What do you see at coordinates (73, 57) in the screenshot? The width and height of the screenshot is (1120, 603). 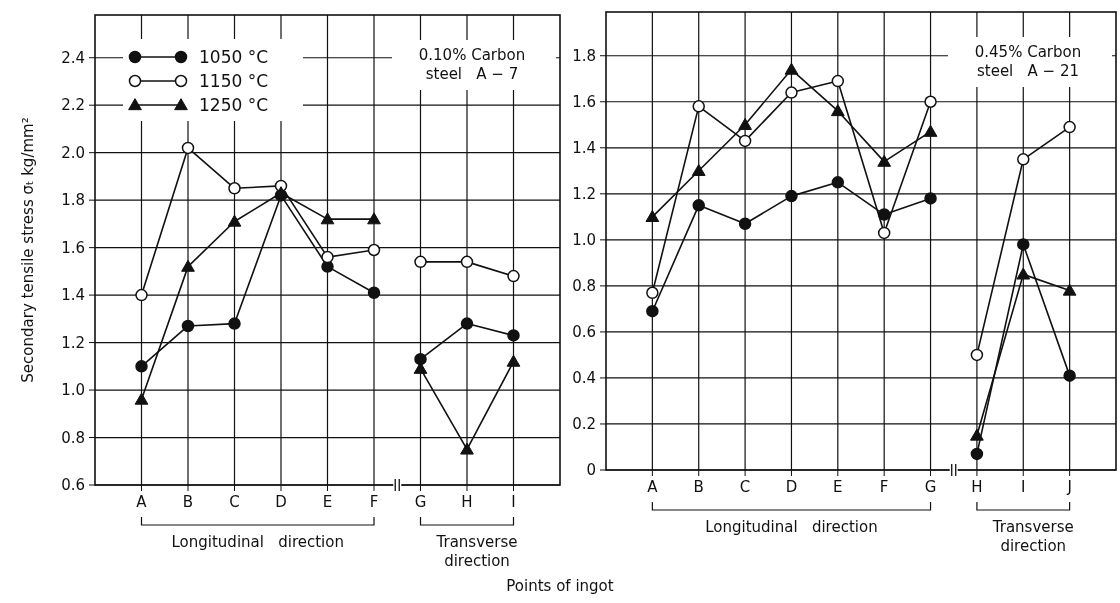 I see `y-tick-label: 2.4` at bounding box center [73, 57].